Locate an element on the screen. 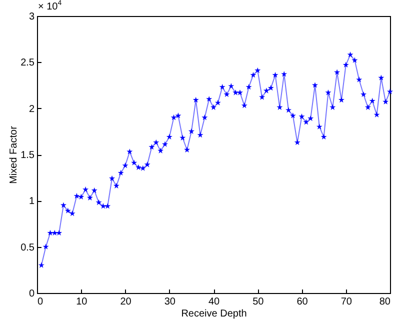  y-tick-label: 3 is located at coordinates (31, 17).